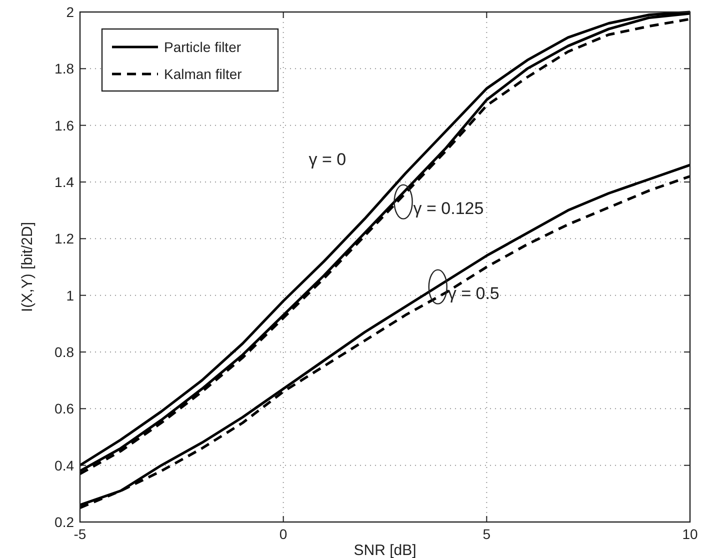  I want to click on annotation: γ = 0.125, so click(448, 208).